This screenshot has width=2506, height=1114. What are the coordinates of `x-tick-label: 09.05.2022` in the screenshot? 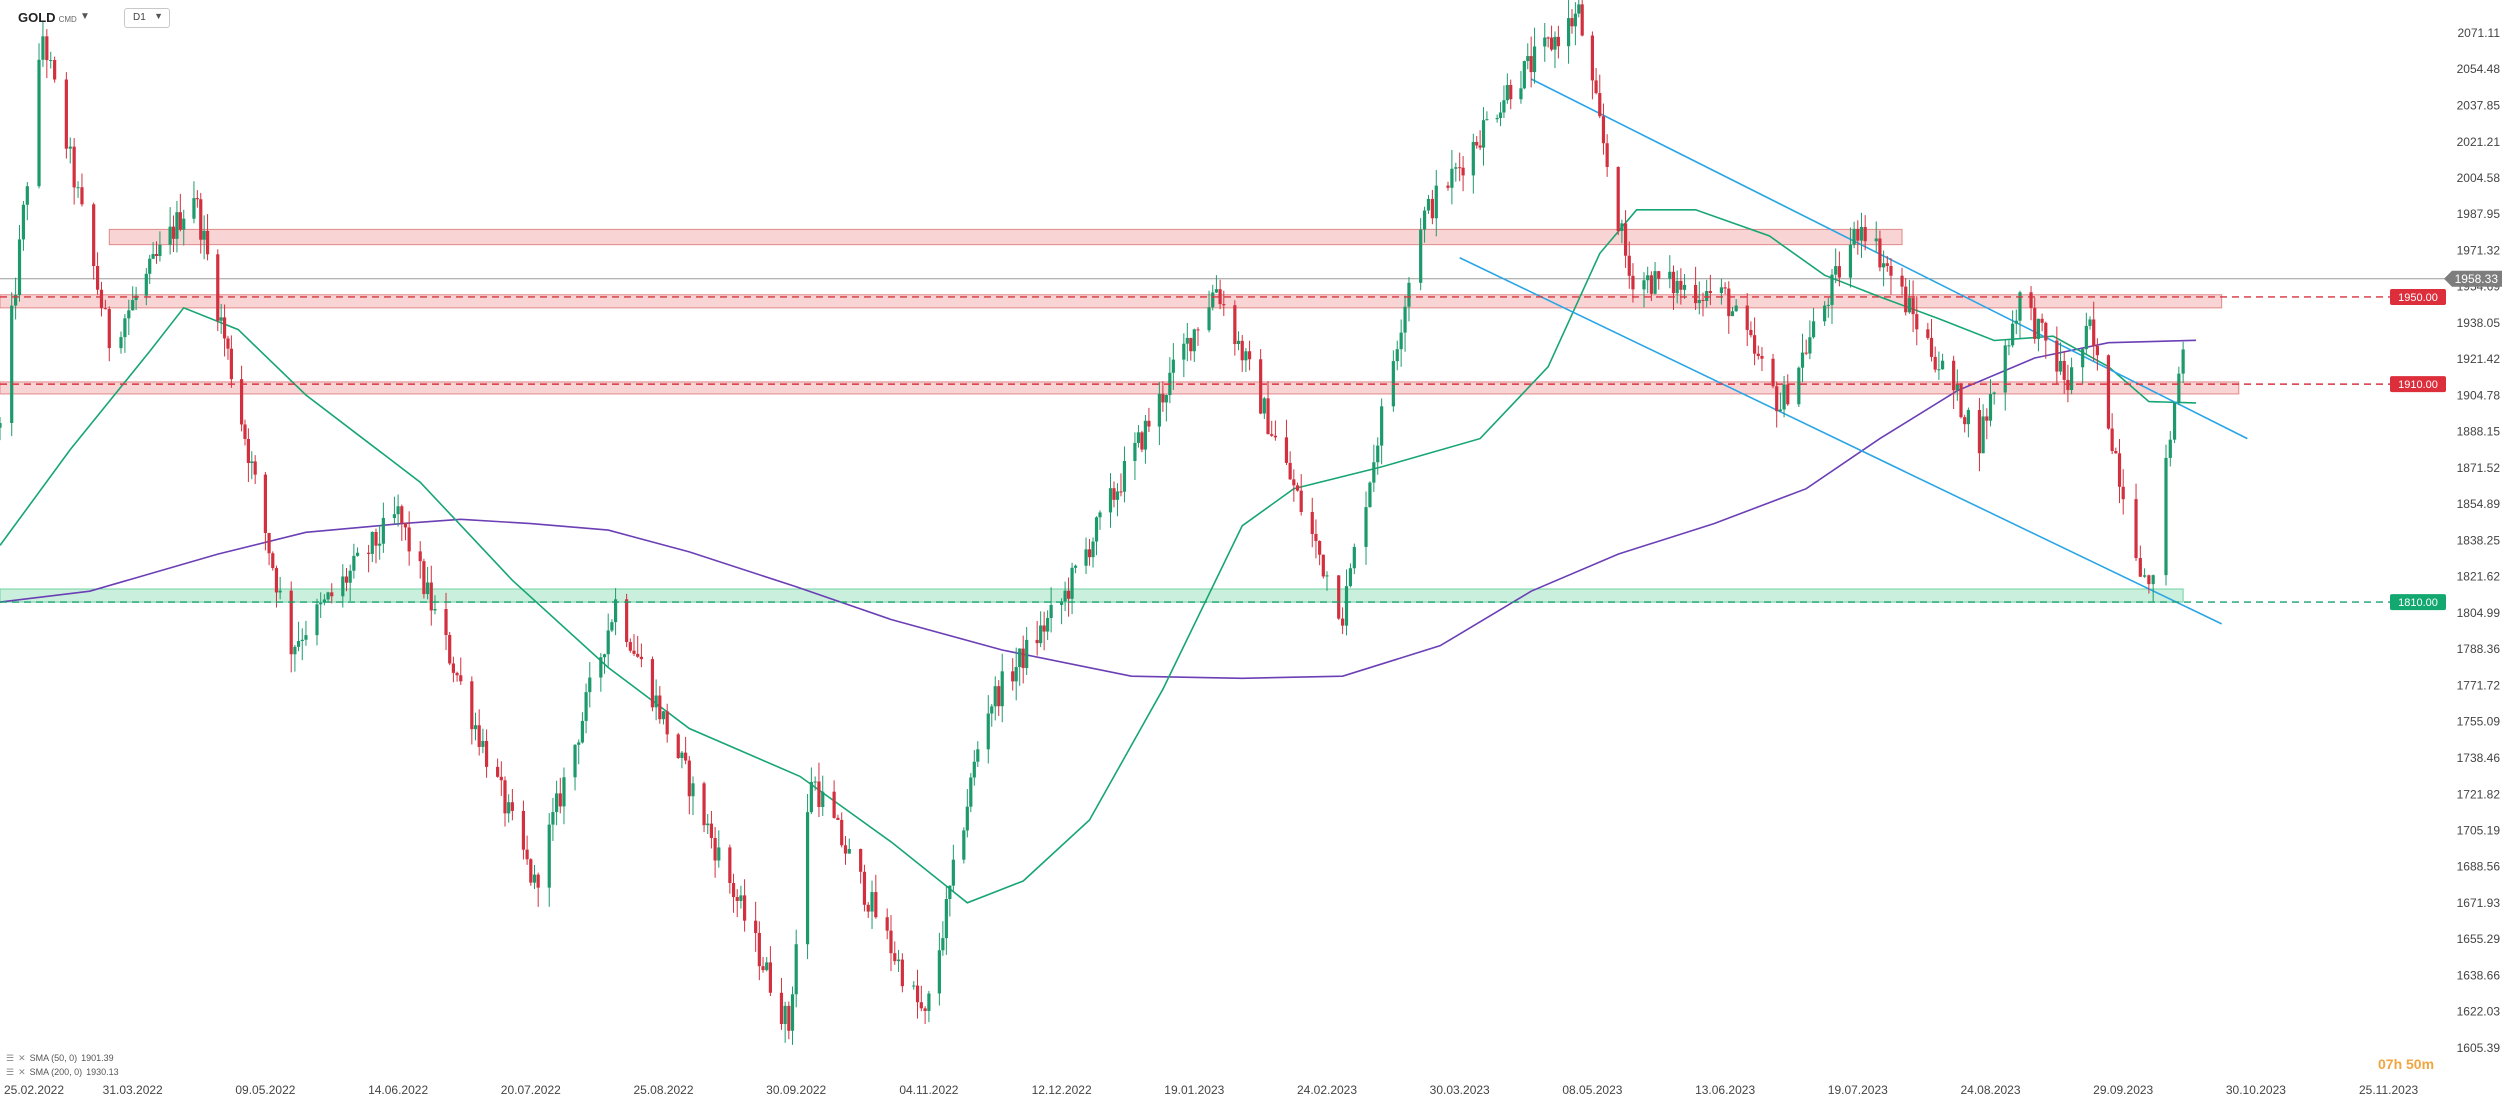 It's located at (265, 1090).